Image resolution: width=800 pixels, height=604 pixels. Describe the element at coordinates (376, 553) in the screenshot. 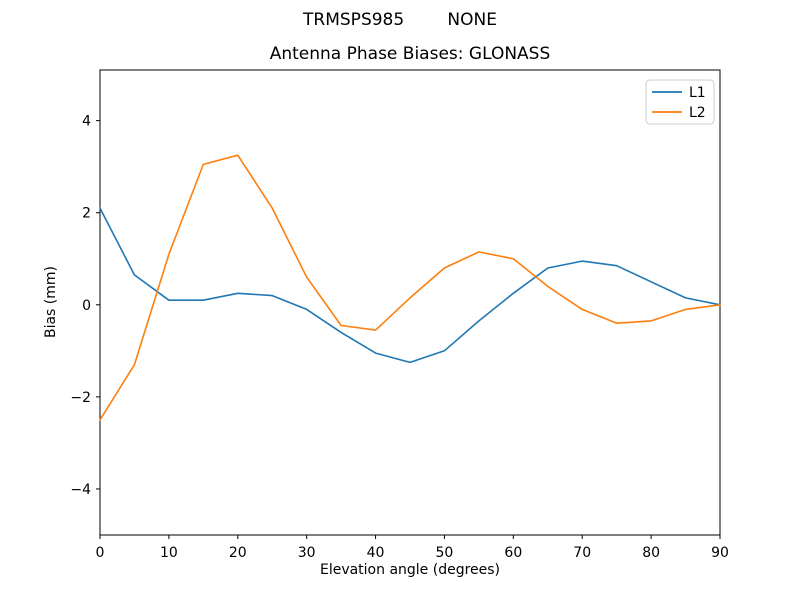

I see `x-tick-label: 40` at that location.